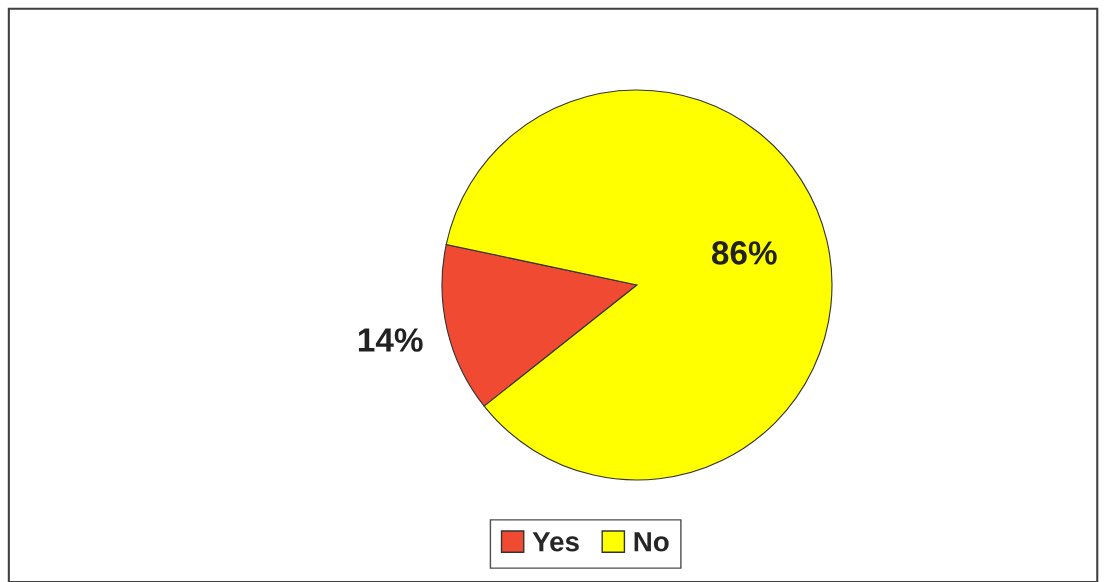 The height and width of the screenshot is (582, 1105). I want to click on data-label: 86%, so click(744, 253).